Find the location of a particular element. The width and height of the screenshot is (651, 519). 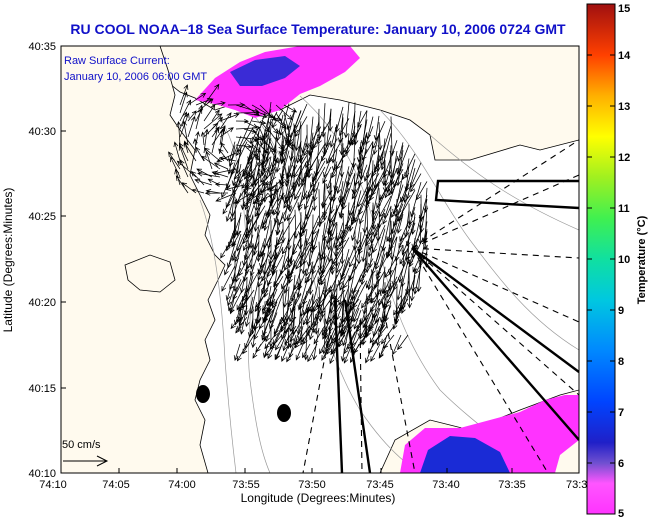

colorbar-tick-label: 10 is located at coordinates (624, 260).